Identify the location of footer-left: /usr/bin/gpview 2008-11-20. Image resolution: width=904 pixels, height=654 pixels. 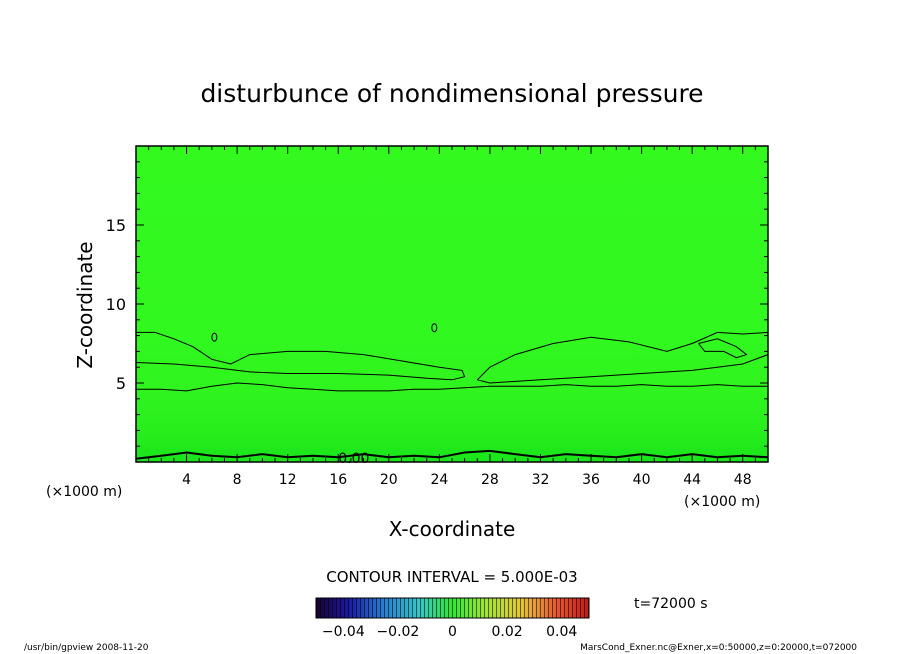
(86, 648).